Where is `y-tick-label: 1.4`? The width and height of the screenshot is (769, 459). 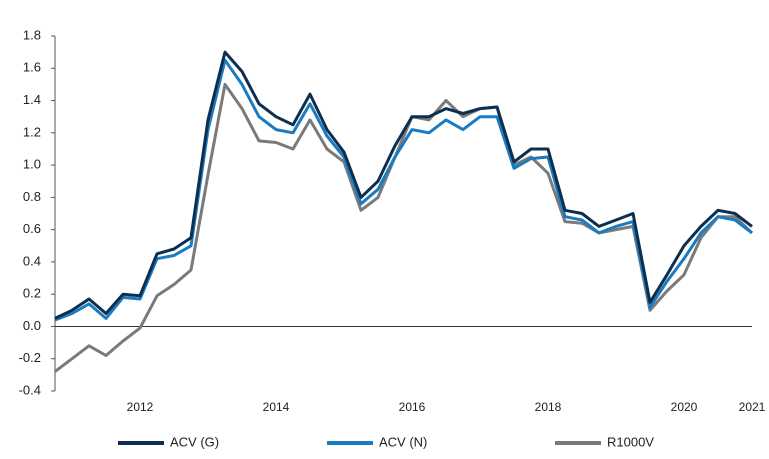
y-tick-label: 1.4 is located at coordinates (32, 99).